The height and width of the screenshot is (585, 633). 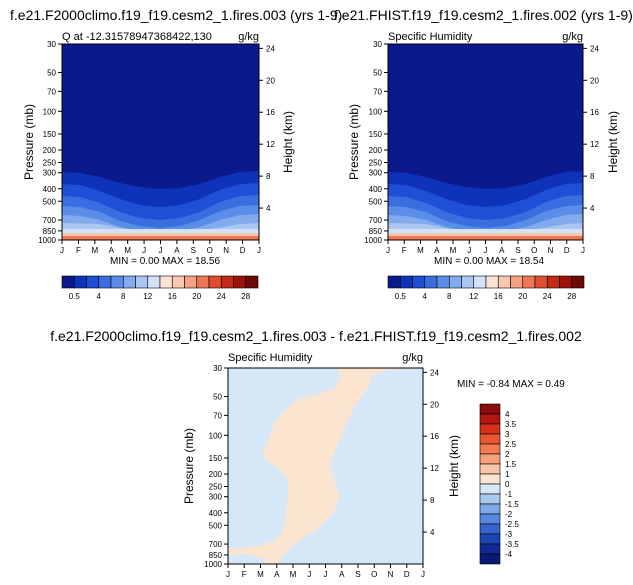 I want to click on panel-1-ylabel-right: Height (km), so click(x=288, y=142).